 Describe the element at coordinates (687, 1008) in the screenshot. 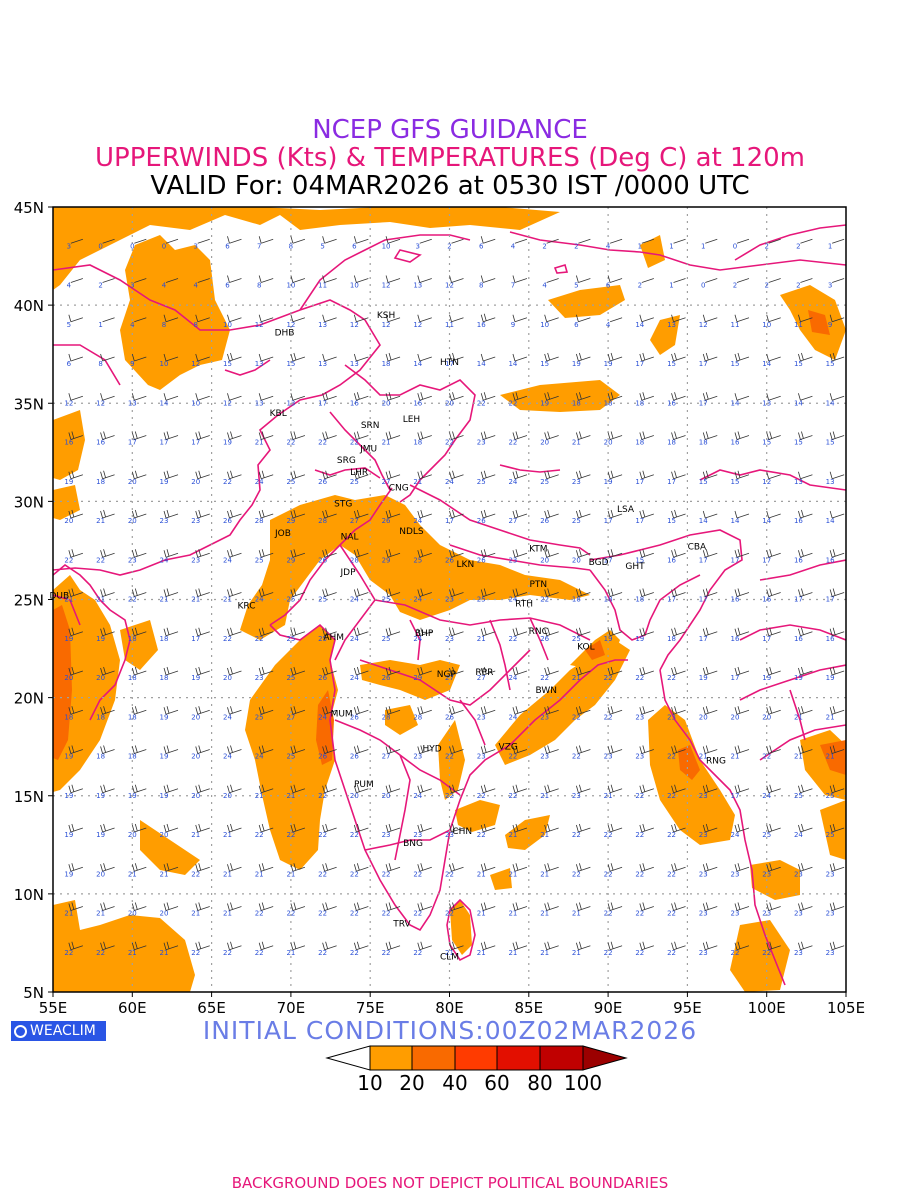

I see `lon-tick-label: 95E` at that location.